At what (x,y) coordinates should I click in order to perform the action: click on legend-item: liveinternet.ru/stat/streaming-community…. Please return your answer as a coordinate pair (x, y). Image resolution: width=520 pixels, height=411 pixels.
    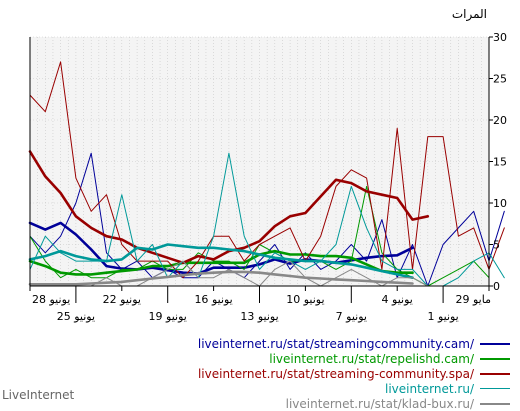
    Looking at the image, I should click on (354, 373).